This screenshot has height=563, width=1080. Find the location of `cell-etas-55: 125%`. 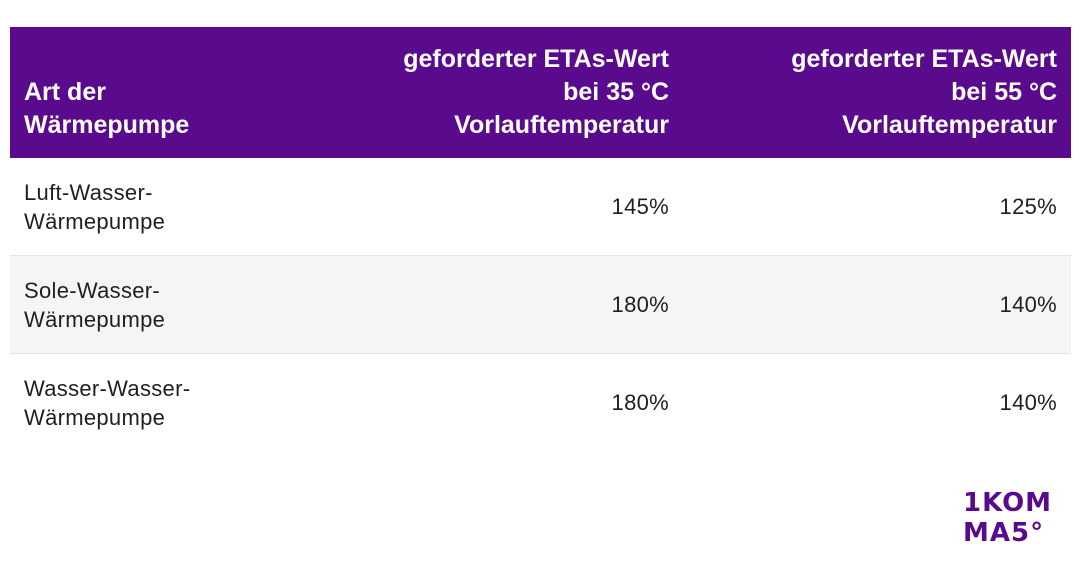

cell-etas-55: 125% is located at coordinates (1028, 206).